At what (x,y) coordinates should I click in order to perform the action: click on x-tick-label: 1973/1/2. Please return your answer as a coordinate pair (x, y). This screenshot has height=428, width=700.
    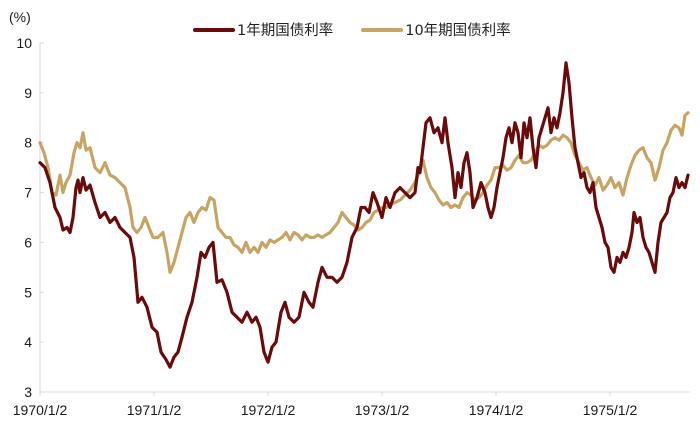
    Looking at the image, I should click on (382, 410).